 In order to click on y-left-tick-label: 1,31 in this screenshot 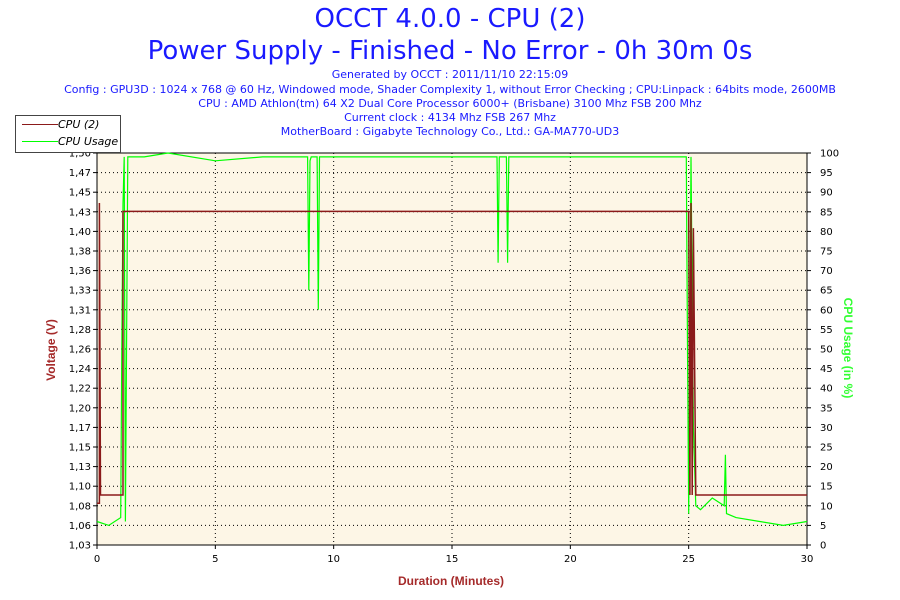, I will do `click(80, 310)`.